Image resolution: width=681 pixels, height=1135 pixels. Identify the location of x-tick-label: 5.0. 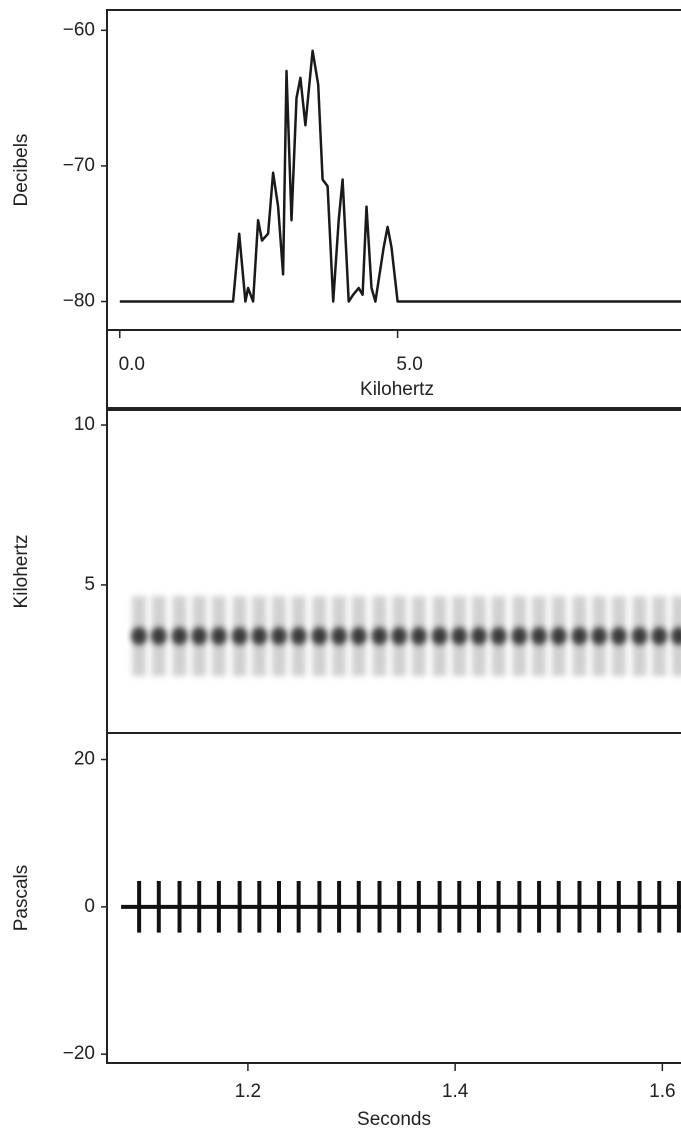
(409, 364).